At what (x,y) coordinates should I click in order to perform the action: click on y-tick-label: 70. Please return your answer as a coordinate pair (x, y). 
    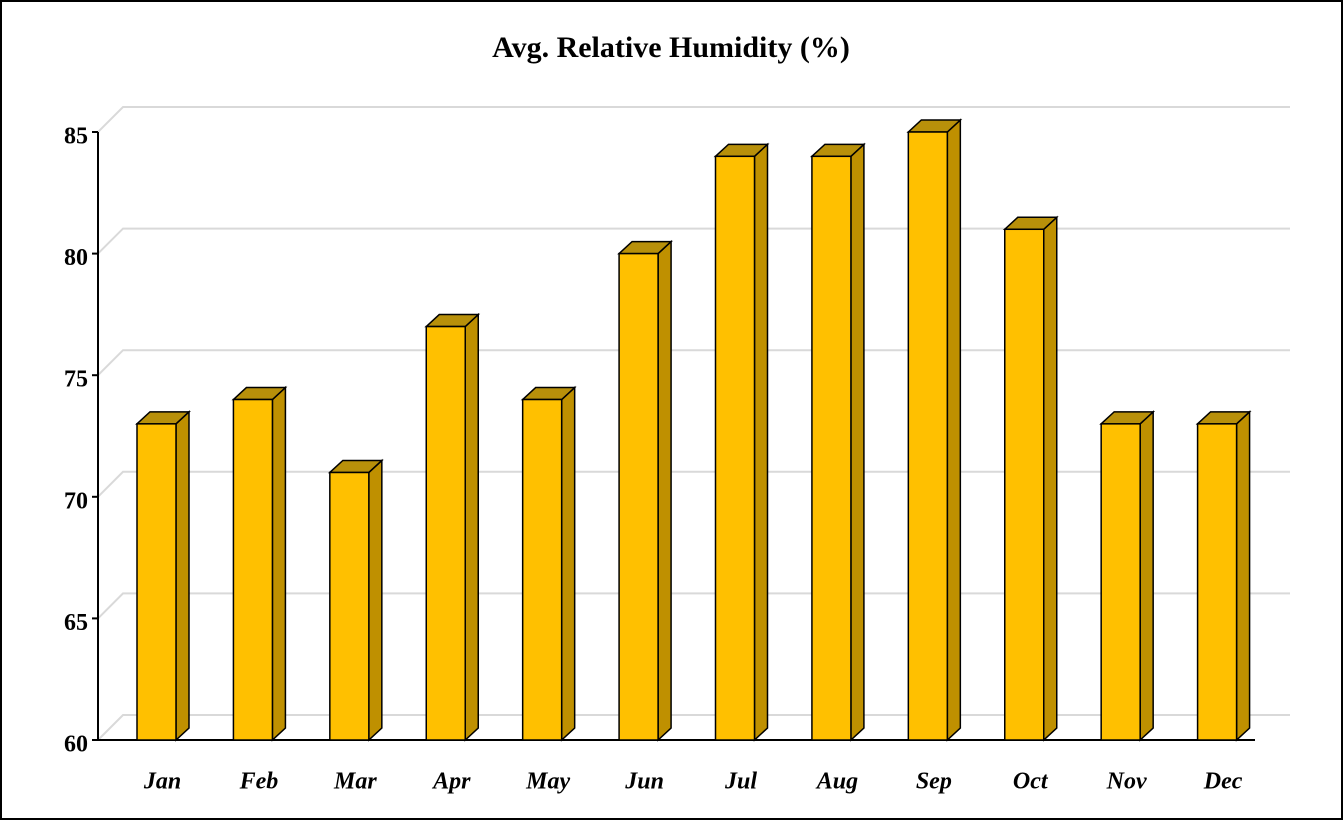
    Looking at the image, I should click on (76, 501).